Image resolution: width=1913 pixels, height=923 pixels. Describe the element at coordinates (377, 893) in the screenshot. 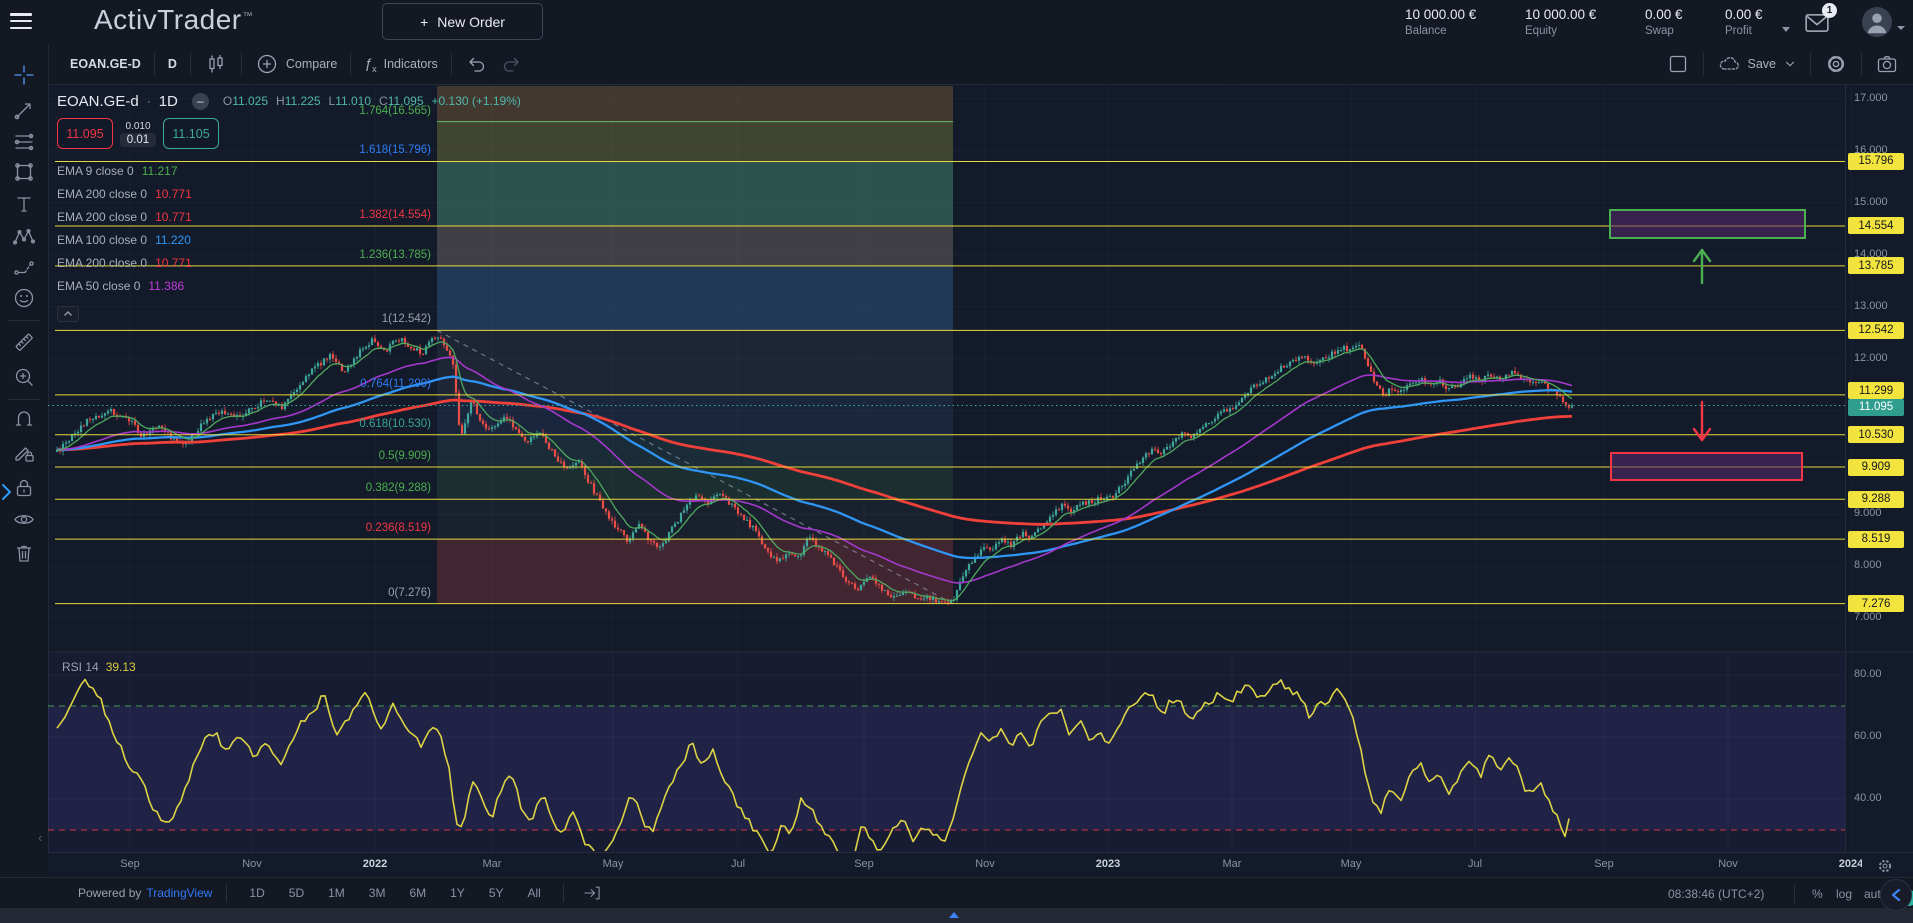

I see `range-button-3m: 3M` at that location.